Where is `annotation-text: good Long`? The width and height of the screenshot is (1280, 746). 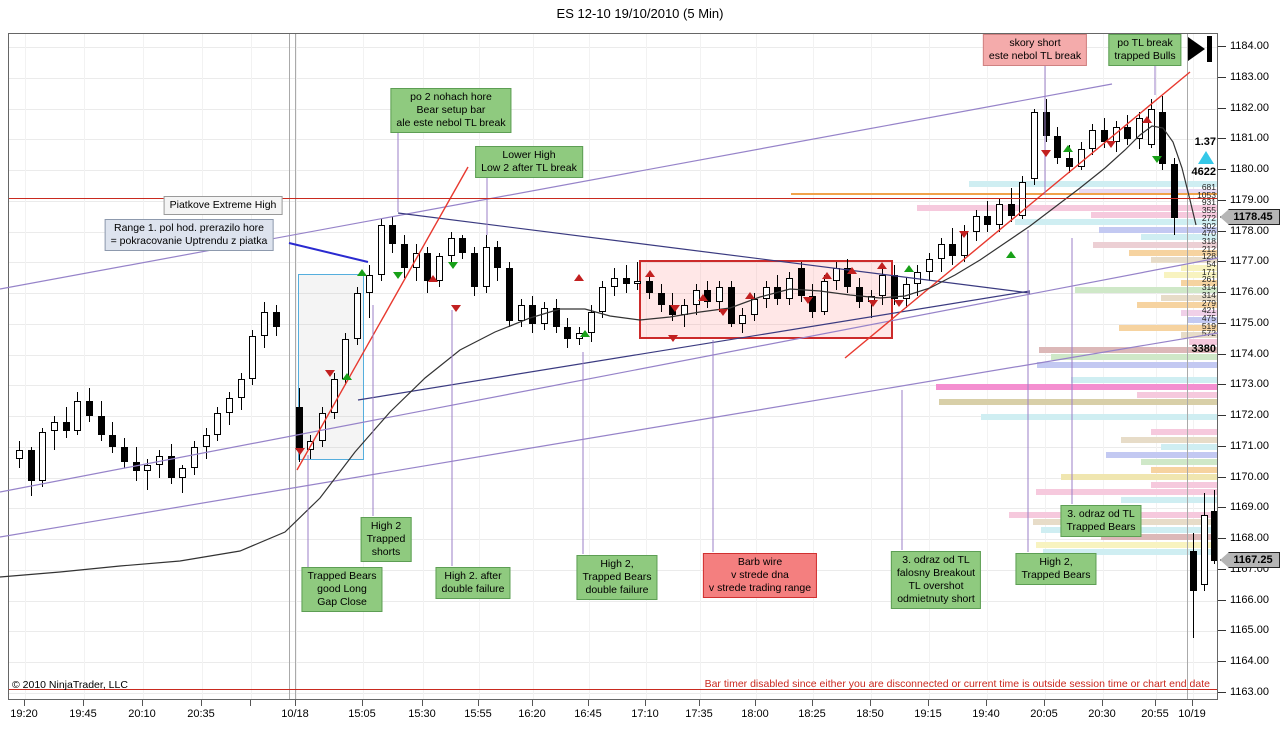
annotation-text: good Long is located at coordinates (342, 589).